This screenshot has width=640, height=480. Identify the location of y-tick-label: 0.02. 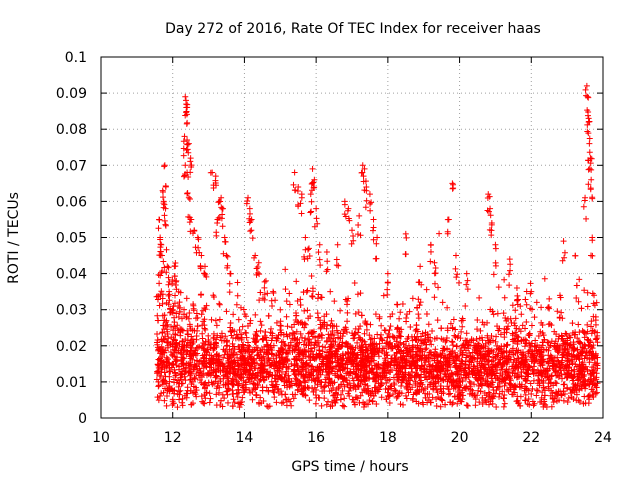
(71, 347).